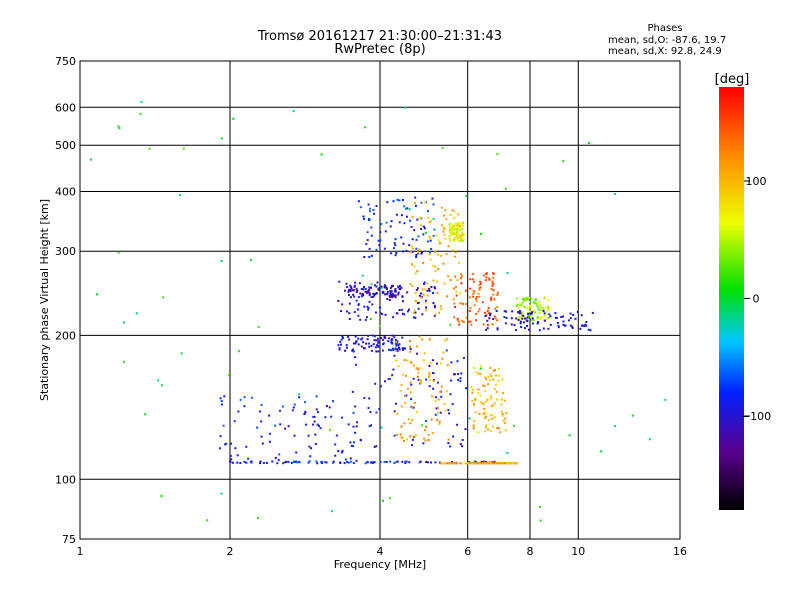 This screenshot has height=600, width=800. I want to click on stats-line-o: mean, sd,O: -87.6, 19.7, so click(667, 40).